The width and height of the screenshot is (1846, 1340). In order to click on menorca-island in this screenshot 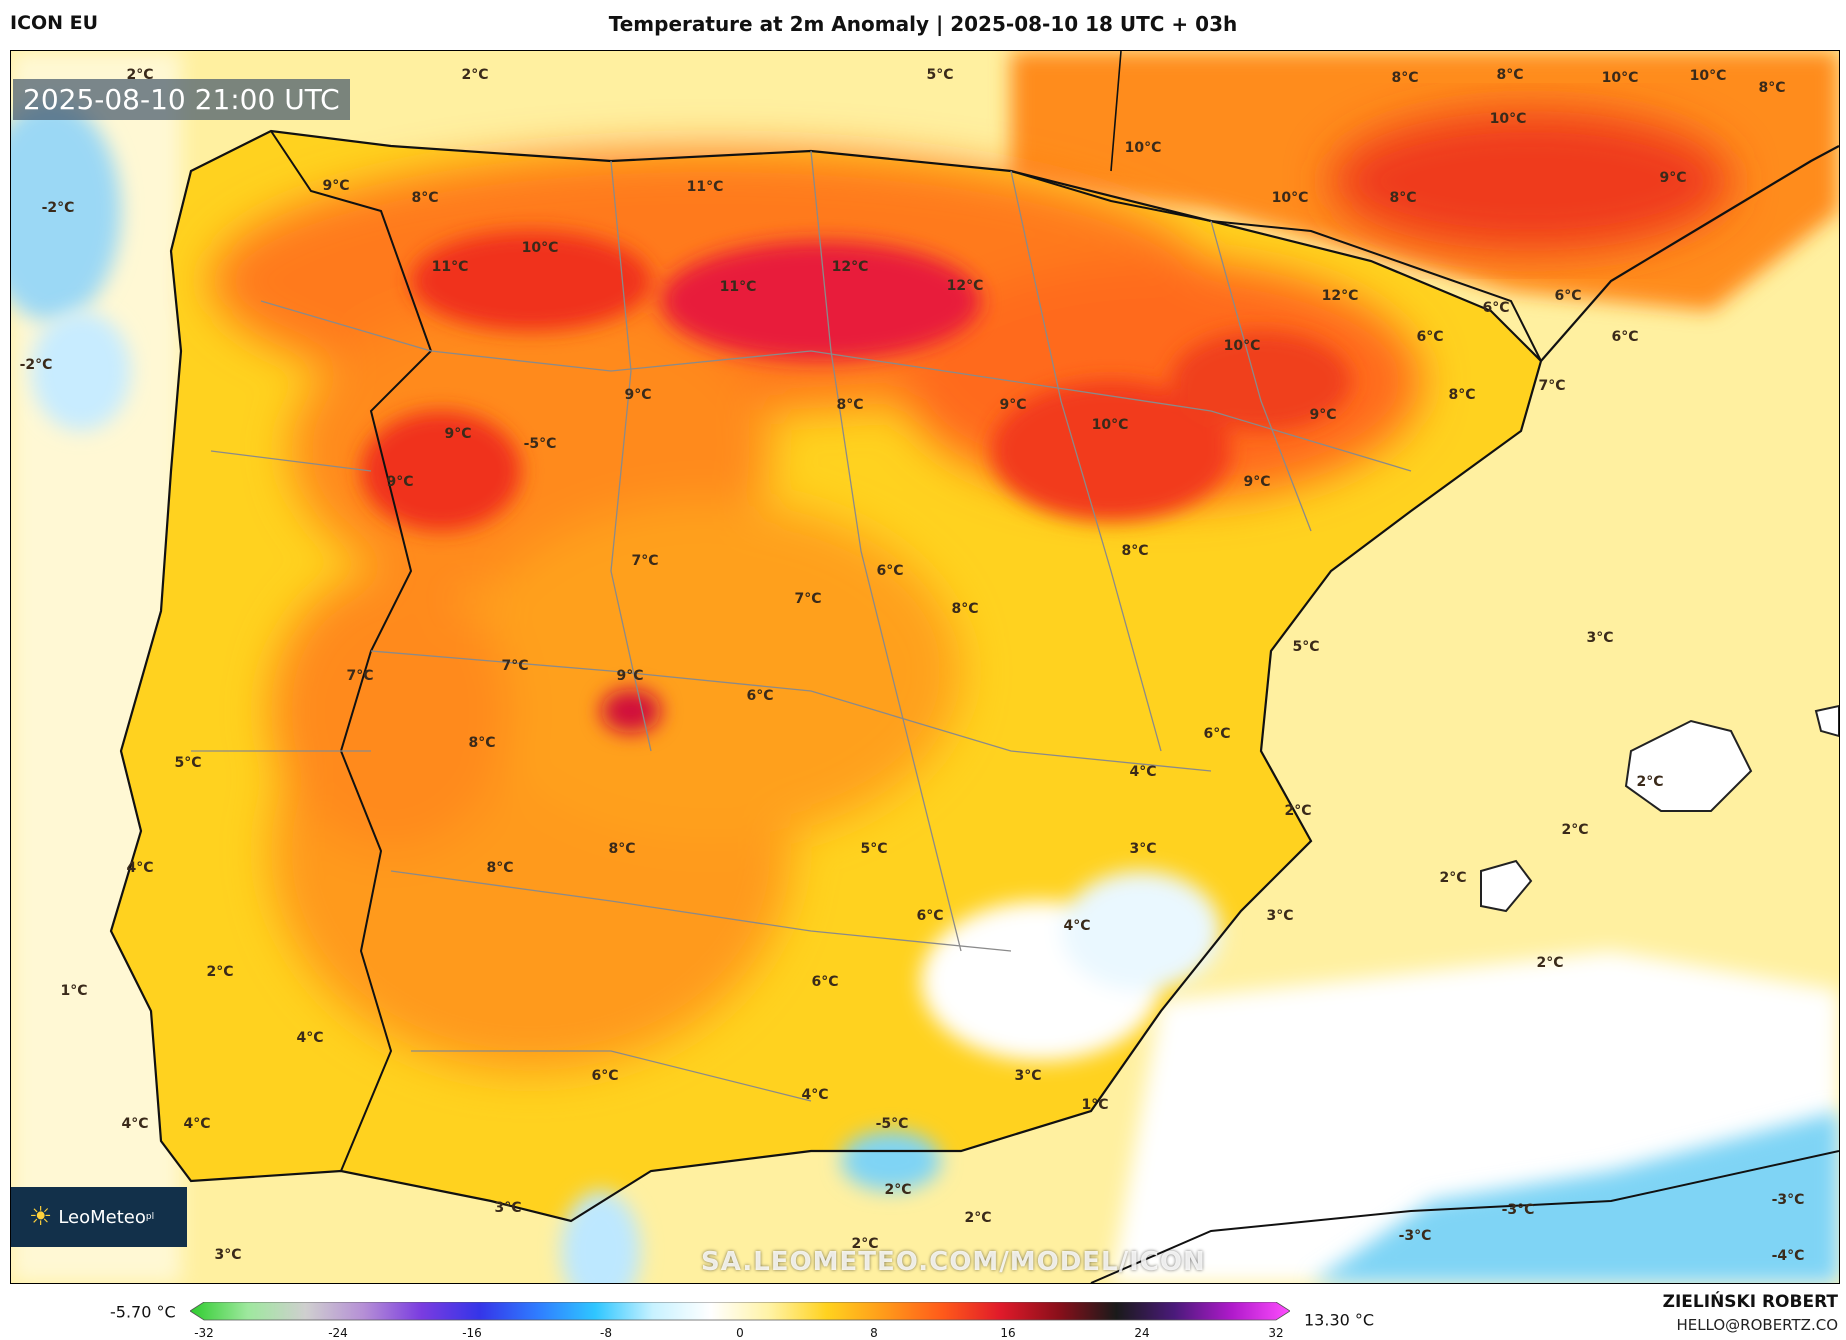, I will do `click(1826, 721)`.